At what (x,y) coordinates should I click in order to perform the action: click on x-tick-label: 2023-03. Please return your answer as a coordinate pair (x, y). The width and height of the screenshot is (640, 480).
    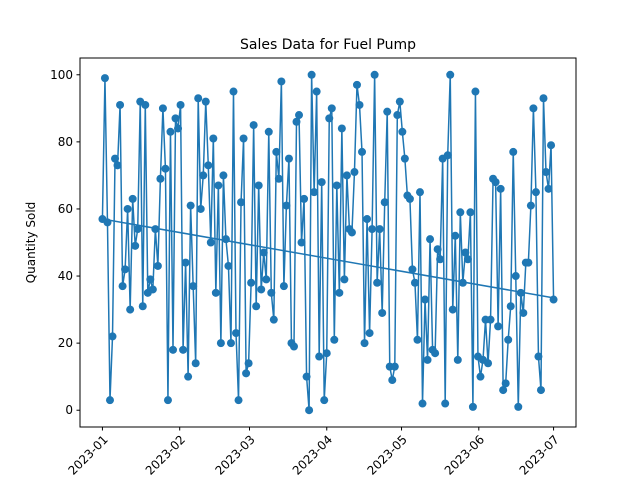
    Looking at the image, I should click on (234, 454).